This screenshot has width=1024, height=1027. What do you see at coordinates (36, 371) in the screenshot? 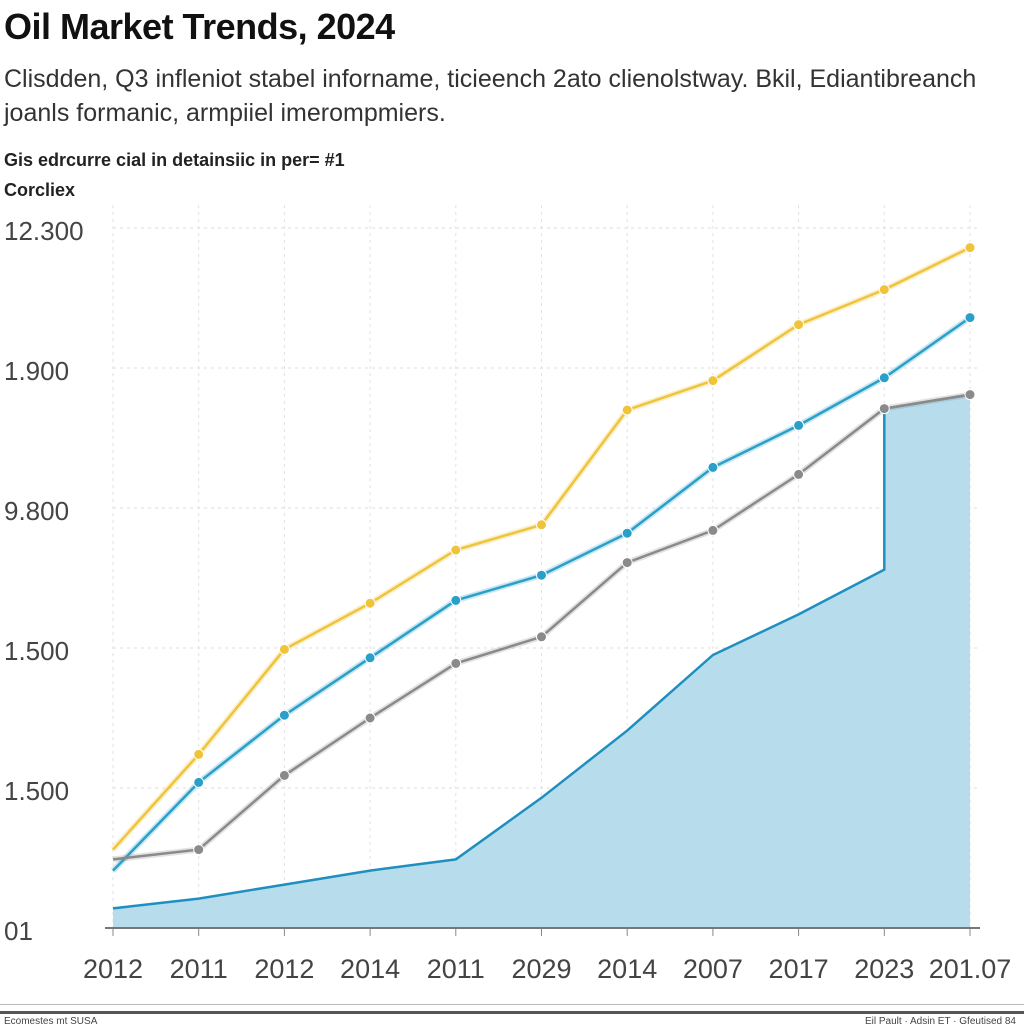
I see `y-tick-label: 1.900` at bounding box center [36, 371].